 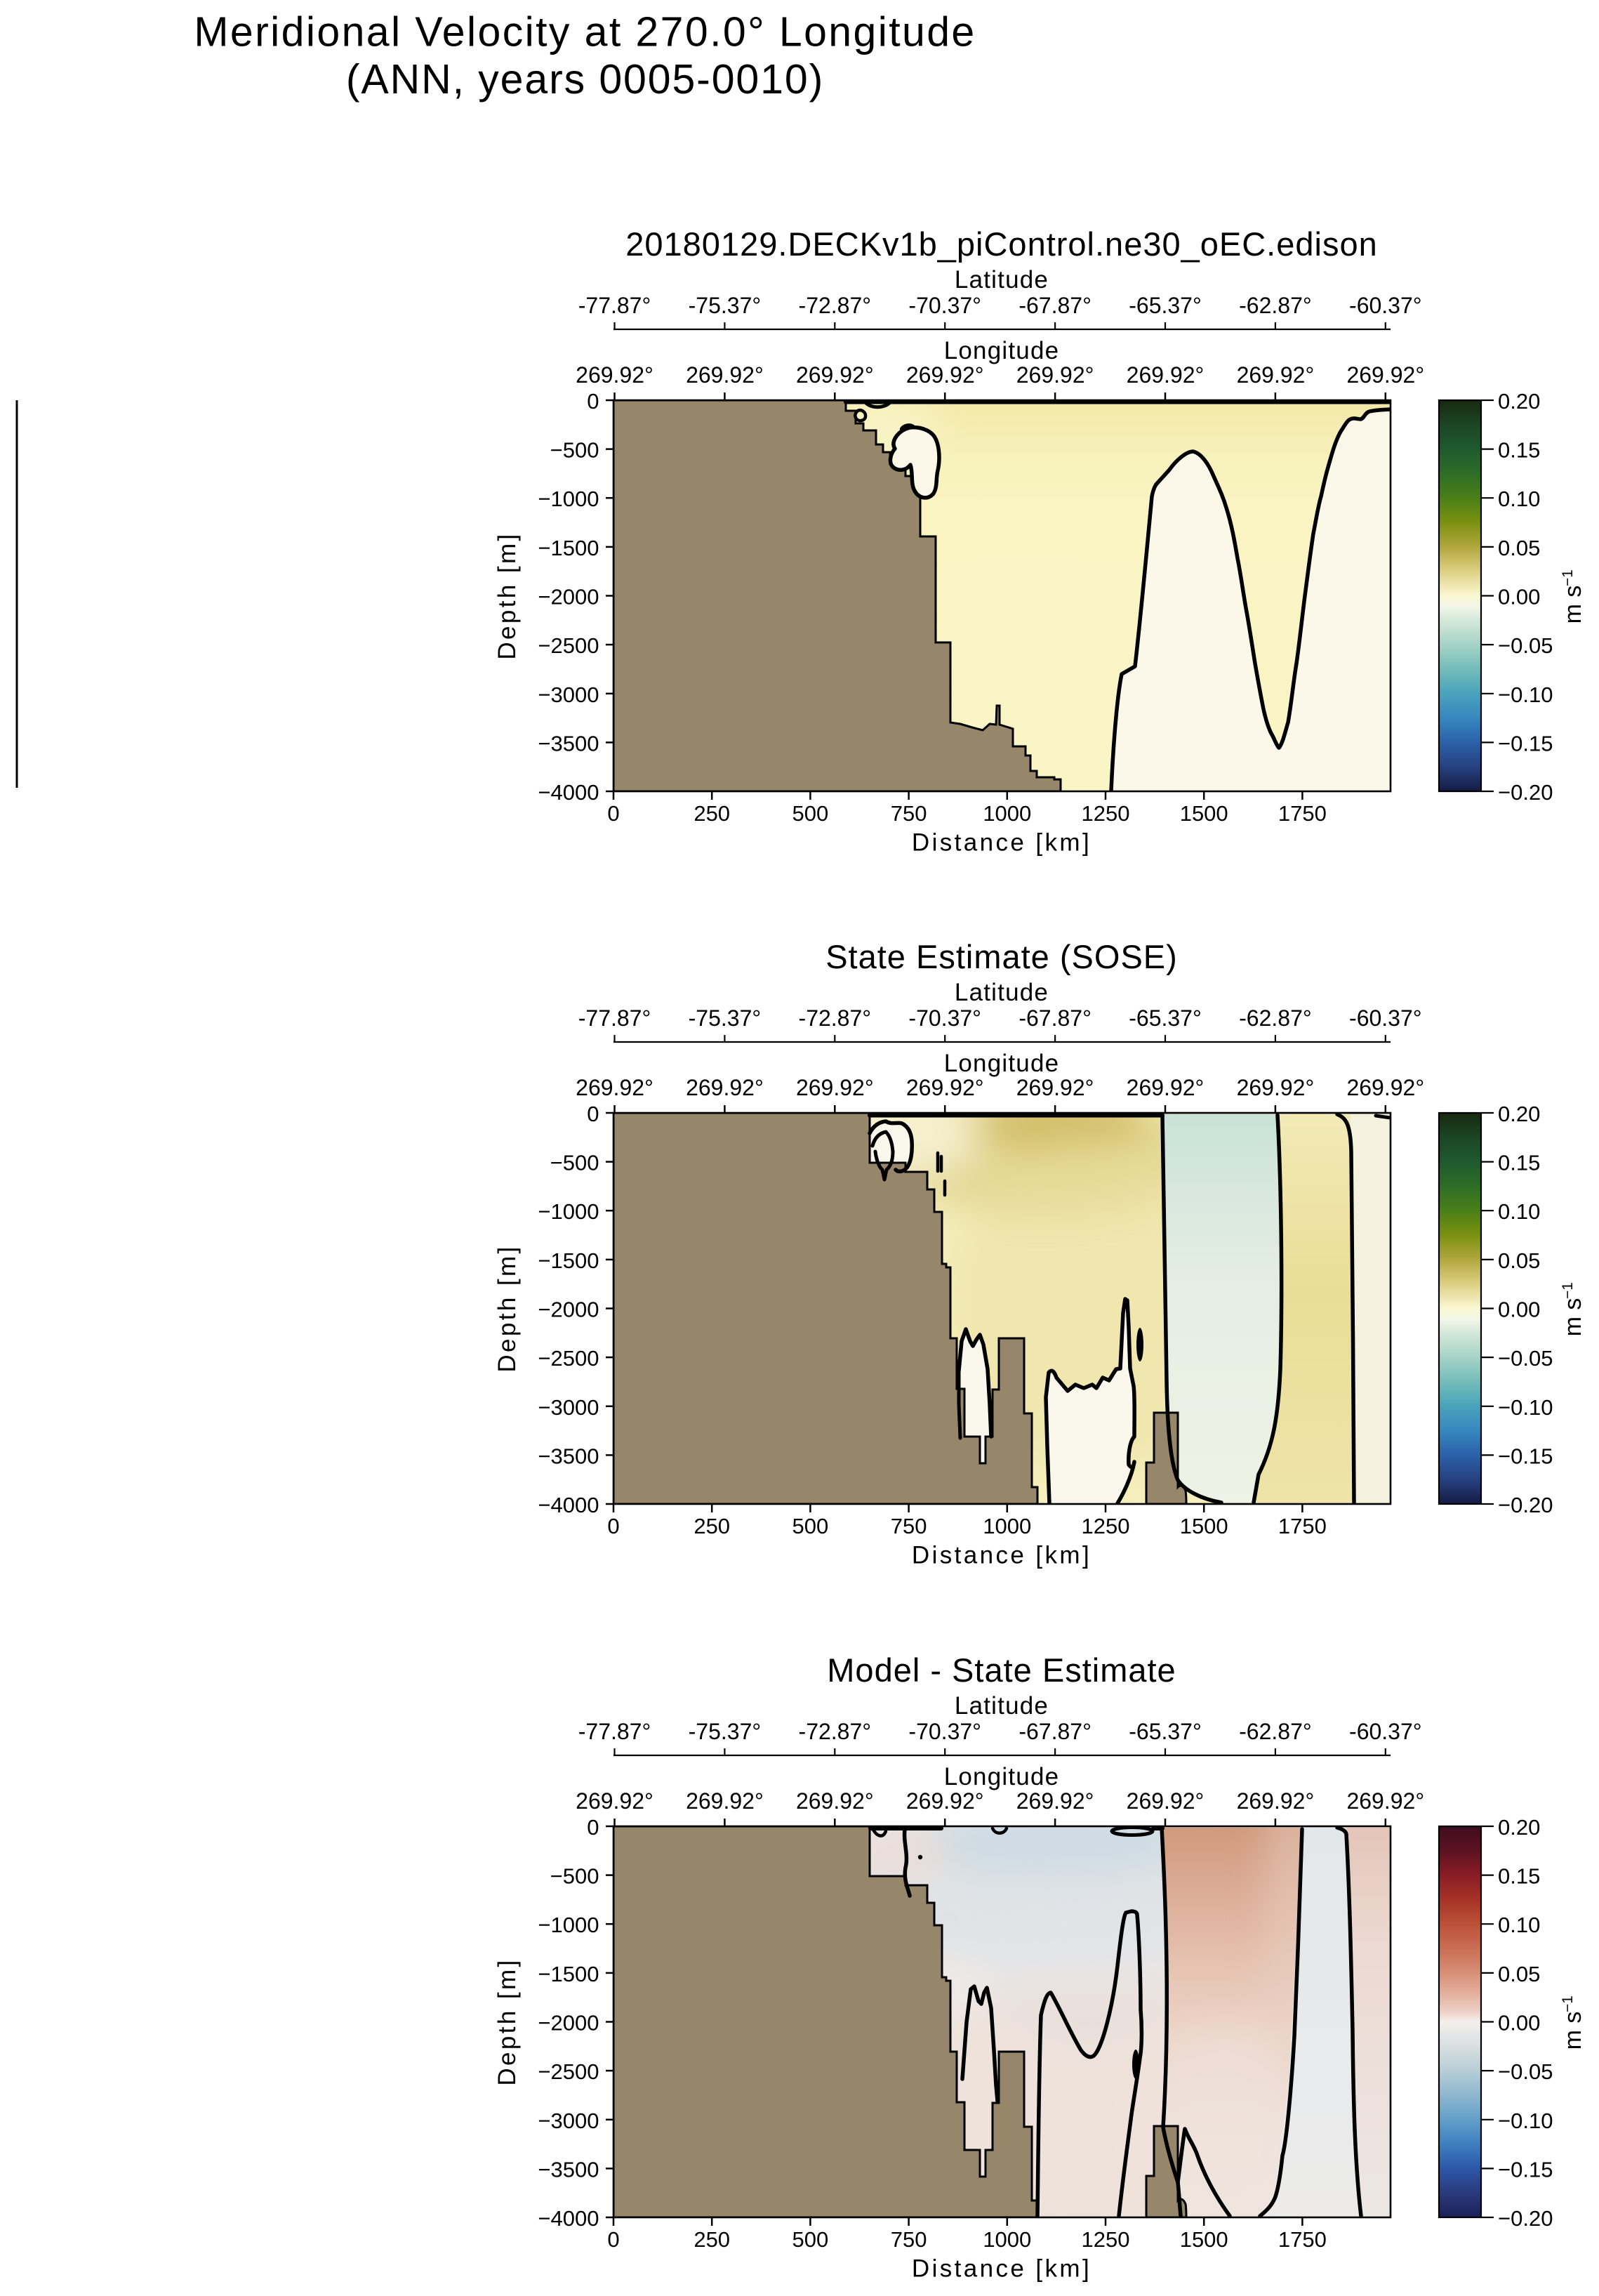 What do you see at coordinates (1001, 956) in the screenshot?
I see `svg-text: State Estimate (SOSE)` at bounding box center [1001, 956].